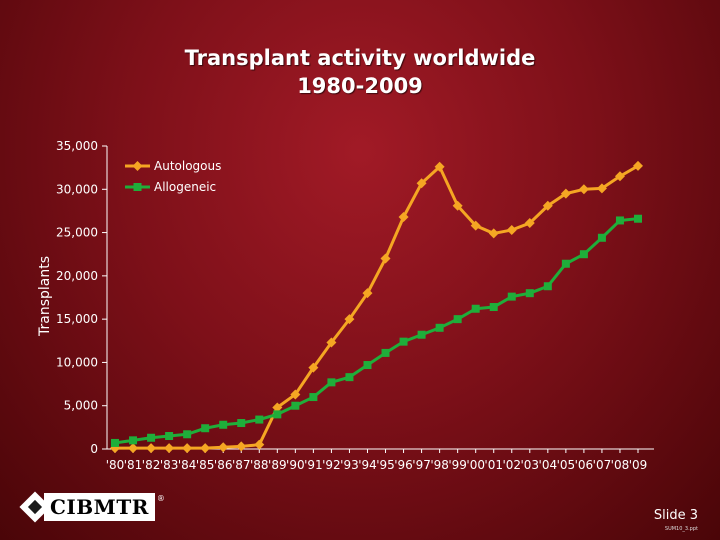 The width and height of the screenshot is (720, 540). What do you see at coordinates (169, 465) in the screenshot?
I see `x-tick-label: '83` at bounding box center [169, 465].